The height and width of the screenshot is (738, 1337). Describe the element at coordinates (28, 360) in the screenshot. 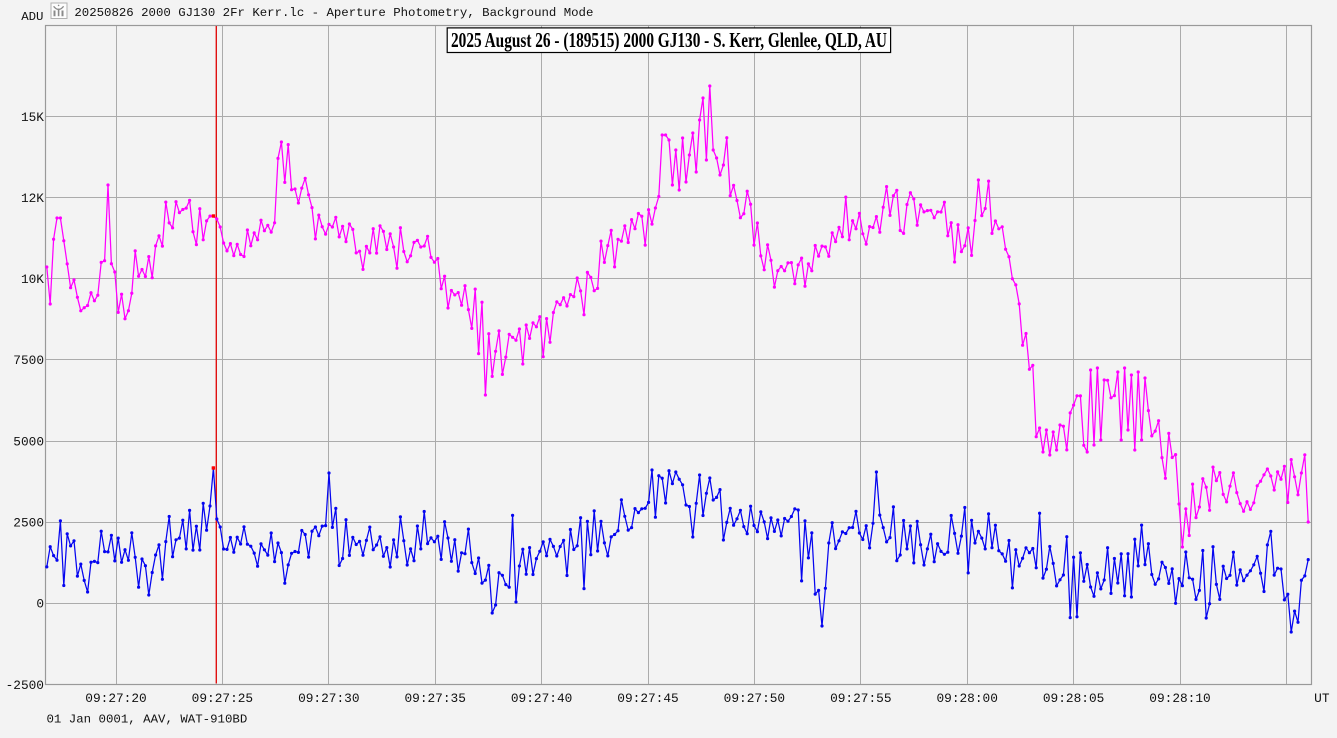

I see `svg-text: 7500` at that location.